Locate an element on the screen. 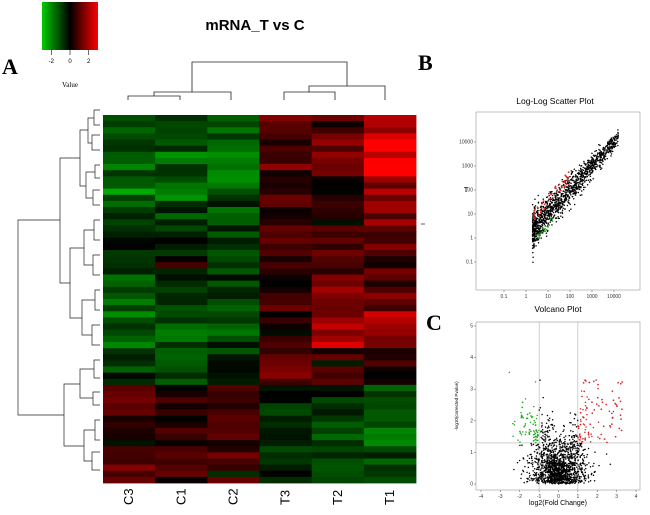 The width and height of the screenshot is (650, 515). volcano-x-tick-label: -4 is located at coordinates (481, 497).